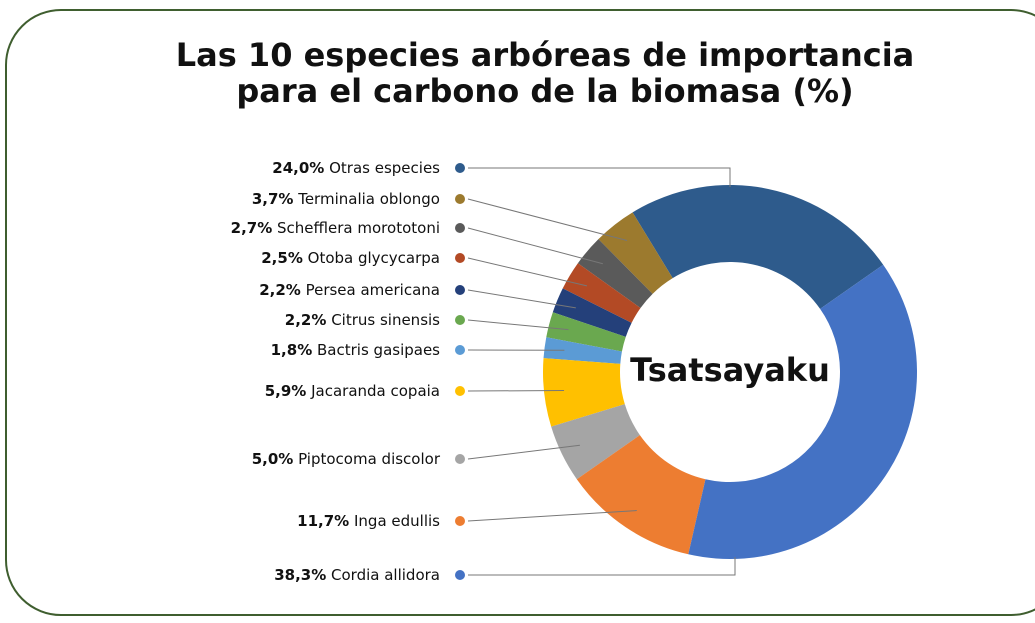 This screenshot has height=623, width=1035. I want to click on legend-label: 2,5% Otoba glycycarpa, so click(350, 258).